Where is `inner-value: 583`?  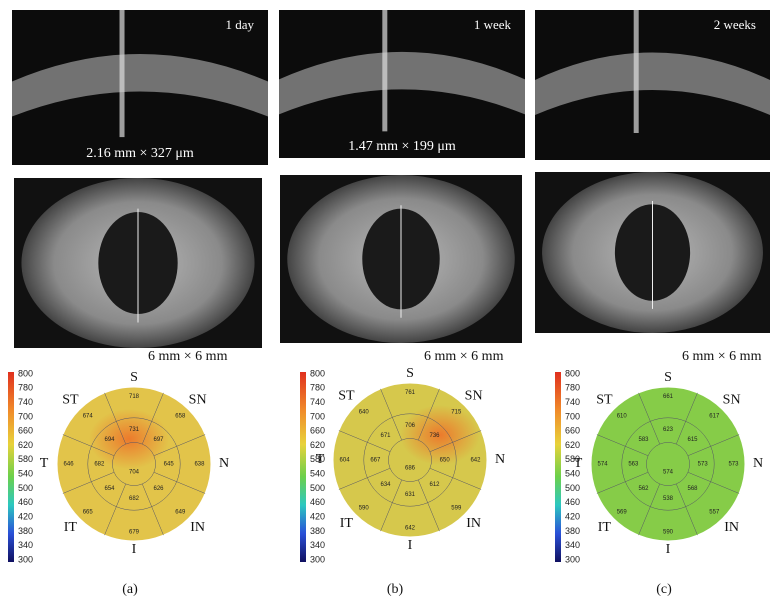
inner-value: 583 is located at coordinates (643, 440).